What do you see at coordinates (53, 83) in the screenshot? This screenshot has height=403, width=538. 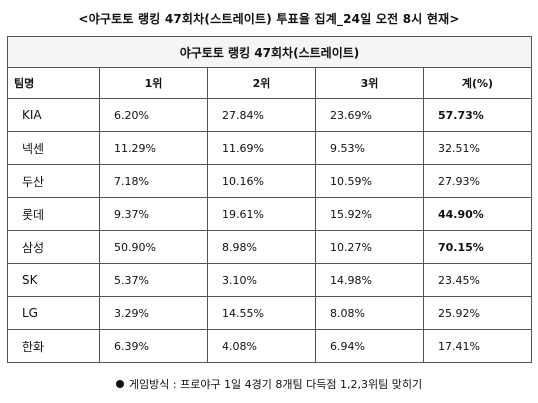 I see `column-header-team: 팀명` at bounding box center [53, 83].